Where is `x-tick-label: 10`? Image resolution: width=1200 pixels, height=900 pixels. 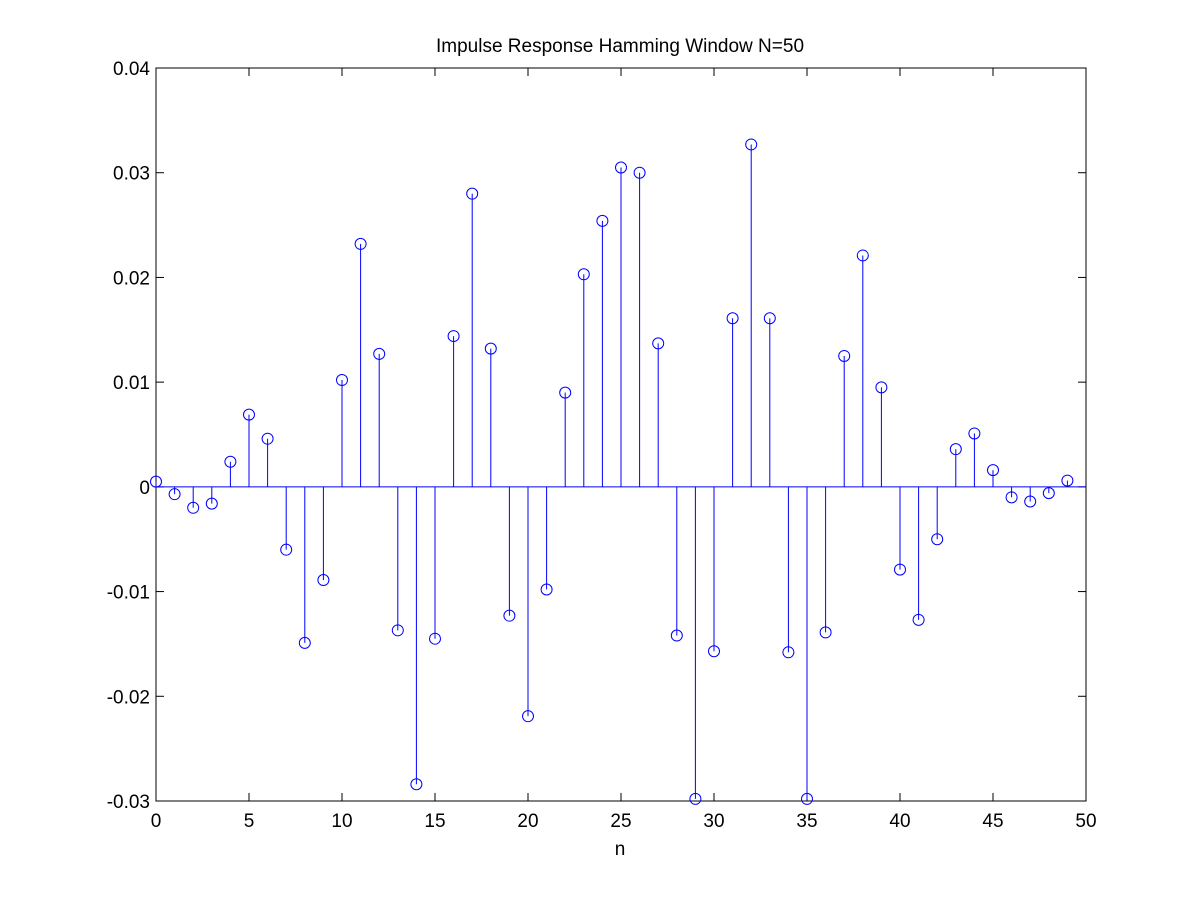
x-tick-label: 10 is located at coordinates (341, 821).